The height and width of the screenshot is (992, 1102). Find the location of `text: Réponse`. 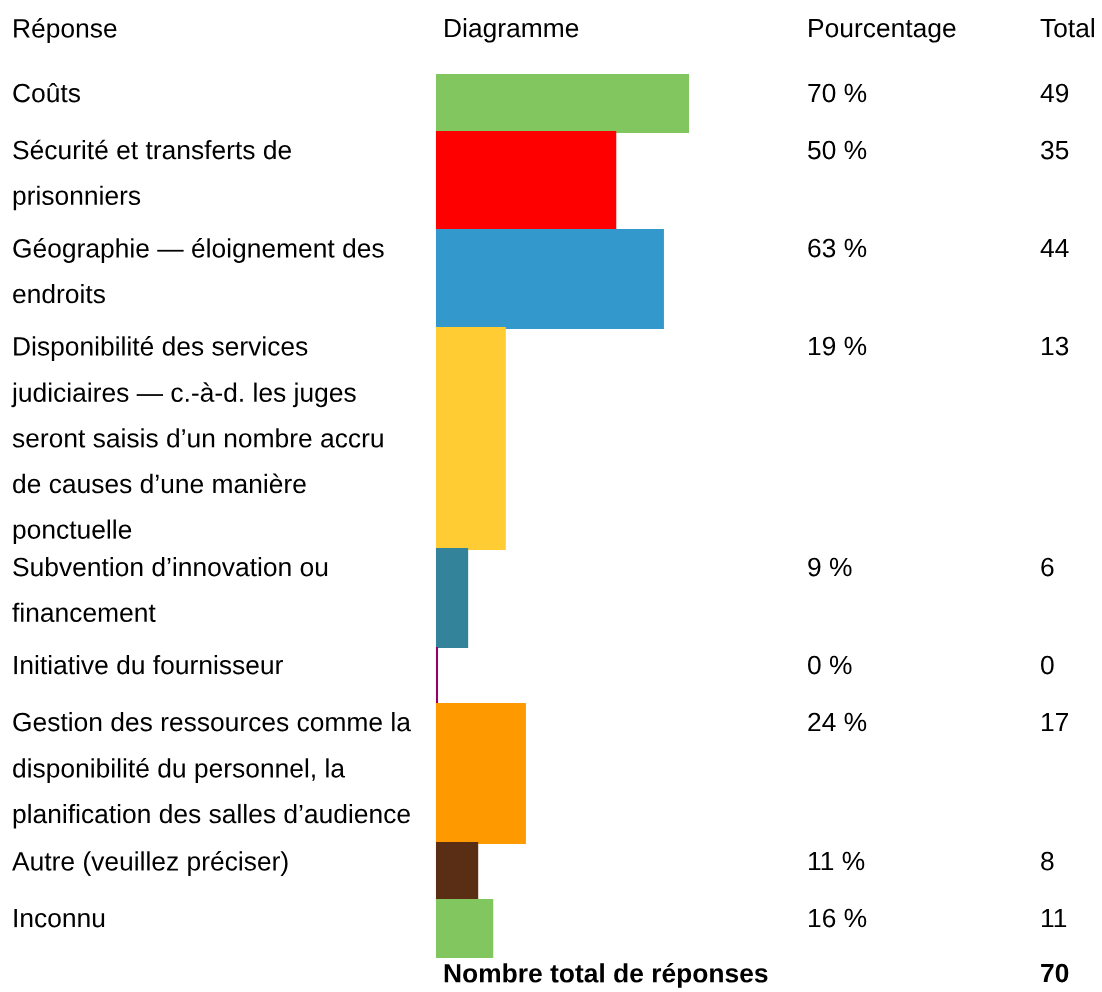

text: Réponse is located at coordinates (65, 30).